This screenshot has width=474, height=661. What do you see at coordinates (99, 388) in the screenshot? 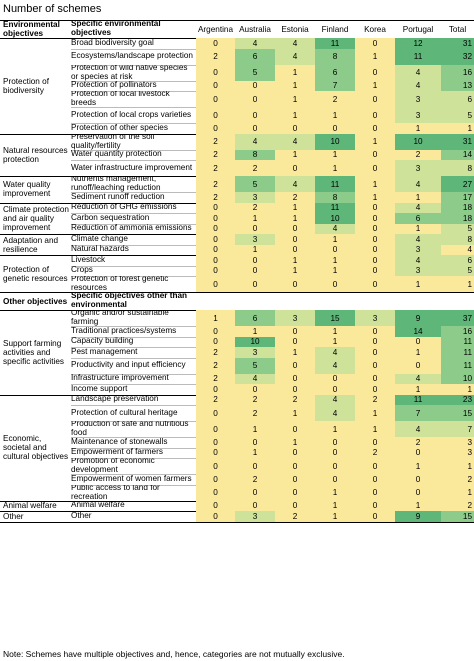
I see `row-label: Income support` at bounding box center [99, 388].